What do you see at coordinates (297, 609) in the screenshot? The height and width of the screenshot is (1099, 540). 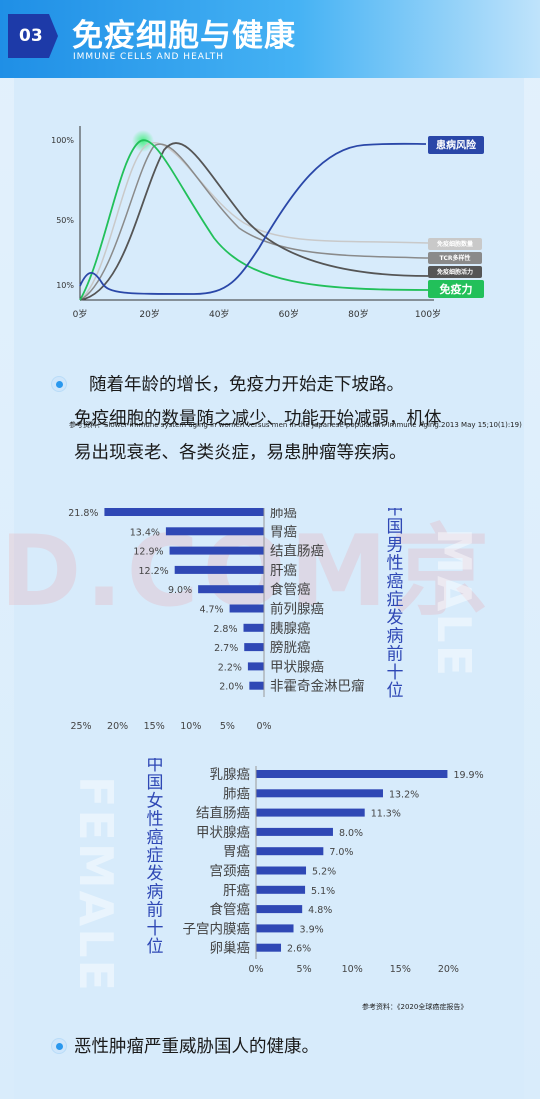 I see `male-category-label: 前列腺癌` at bounding box center [297, 609].